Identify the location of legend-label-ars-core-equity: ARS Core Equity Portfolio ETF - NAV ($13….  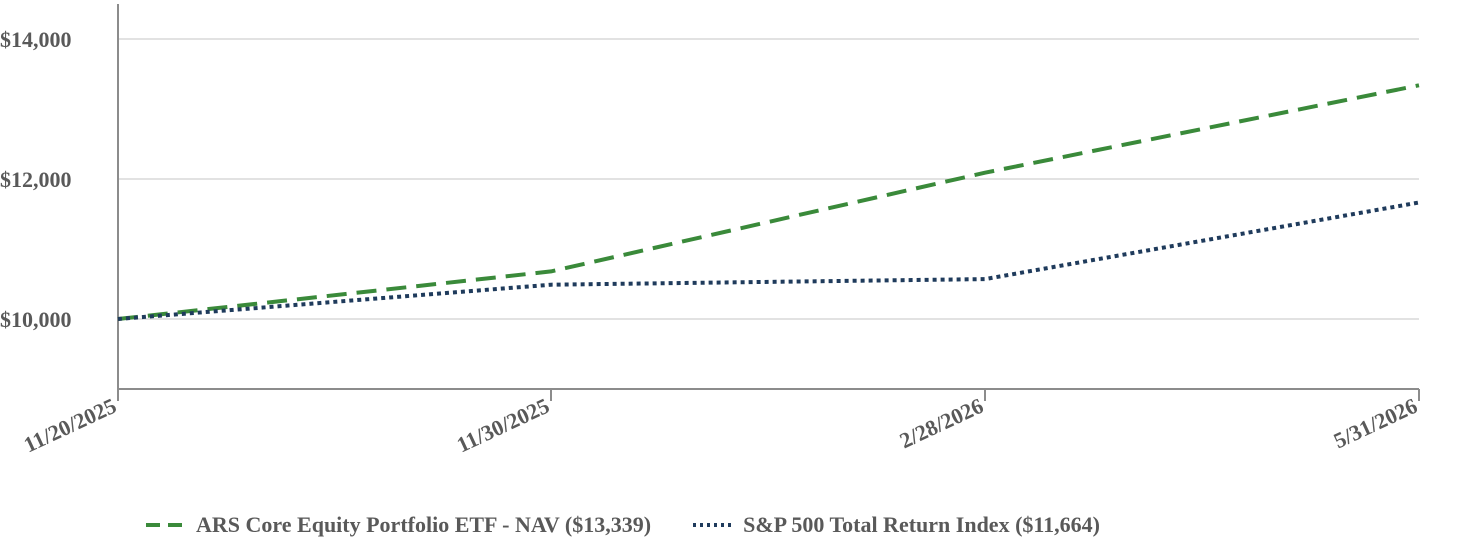
(424, 524).